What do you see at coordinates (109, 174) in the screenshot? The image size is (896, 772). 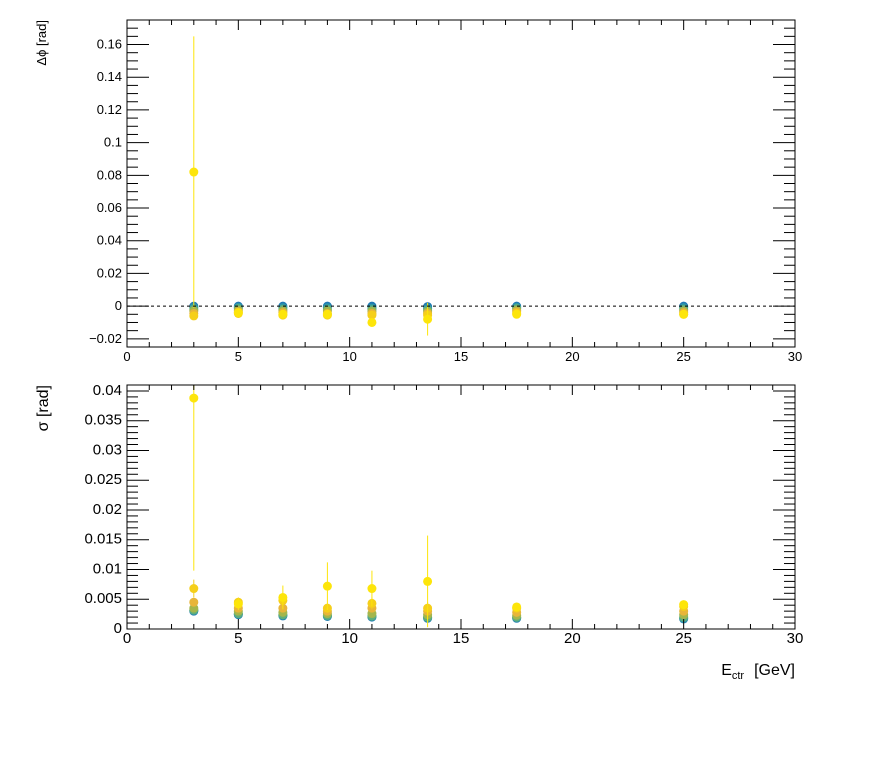 I see `delta-phi-y-tick-label: 0.08` at bounding box center [109, 174].